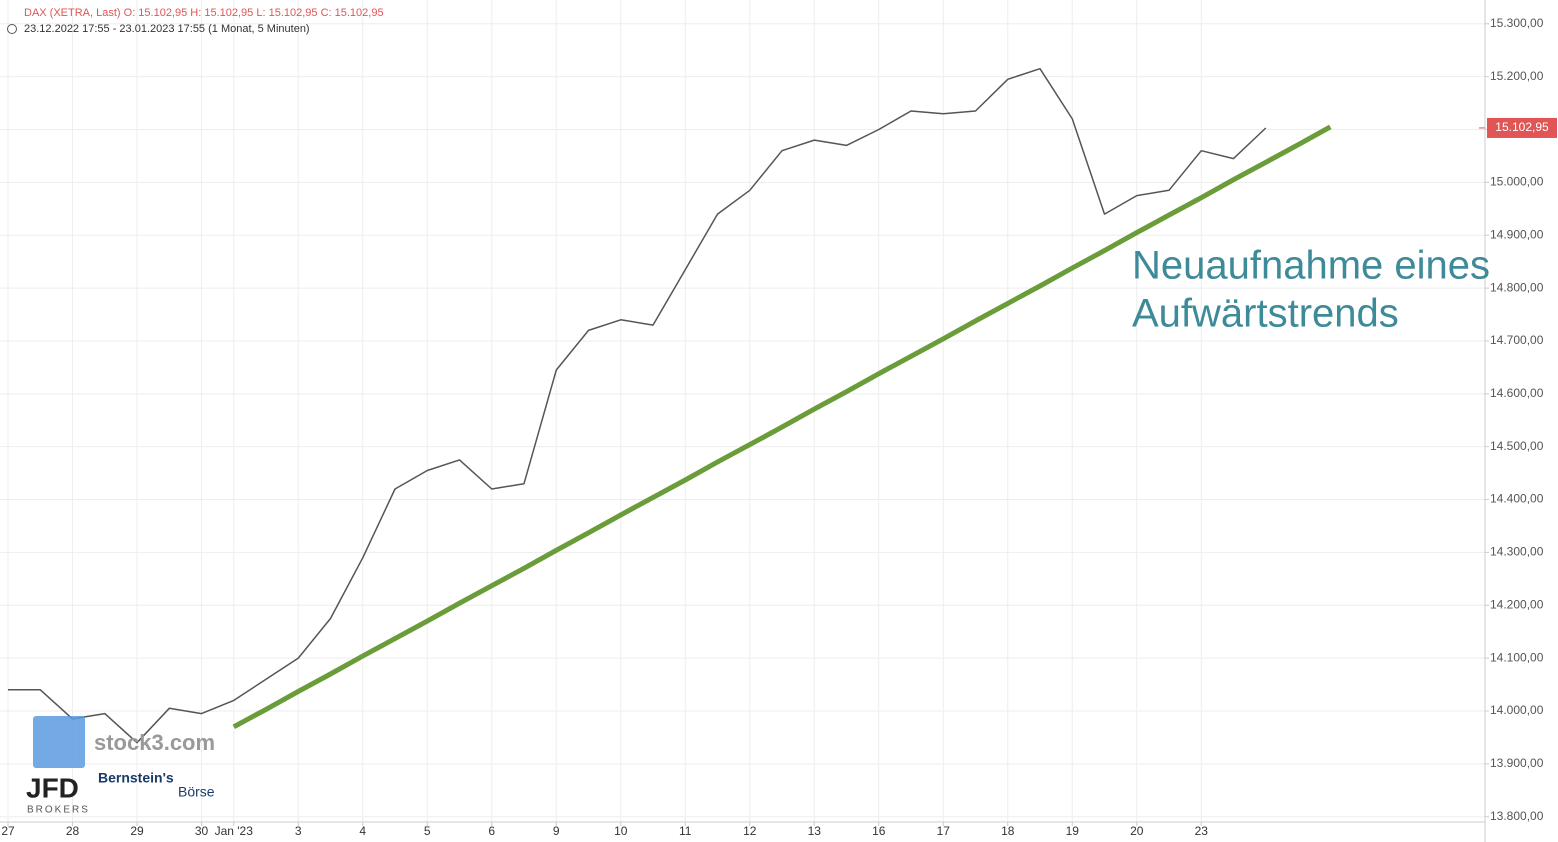 This screenshot has width=1558, height=842. I want to click on jfd-logo-sub: BROKERS, so click(58, 810).